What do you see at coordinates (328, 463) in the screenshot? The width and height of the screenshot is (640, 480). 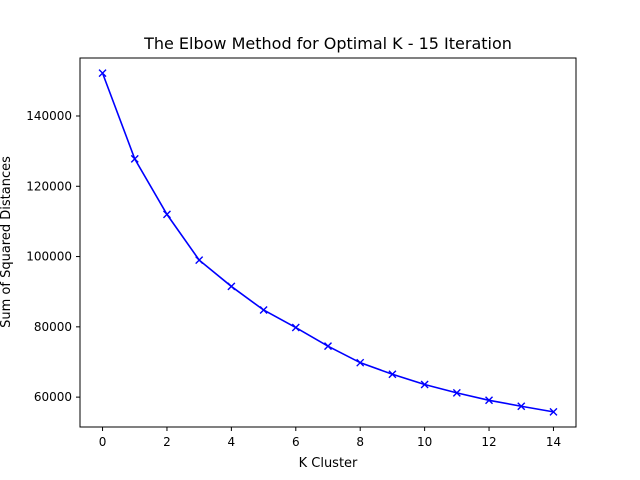 I see `x-axis-label: K Cluster` at bounding box center [328, 463].